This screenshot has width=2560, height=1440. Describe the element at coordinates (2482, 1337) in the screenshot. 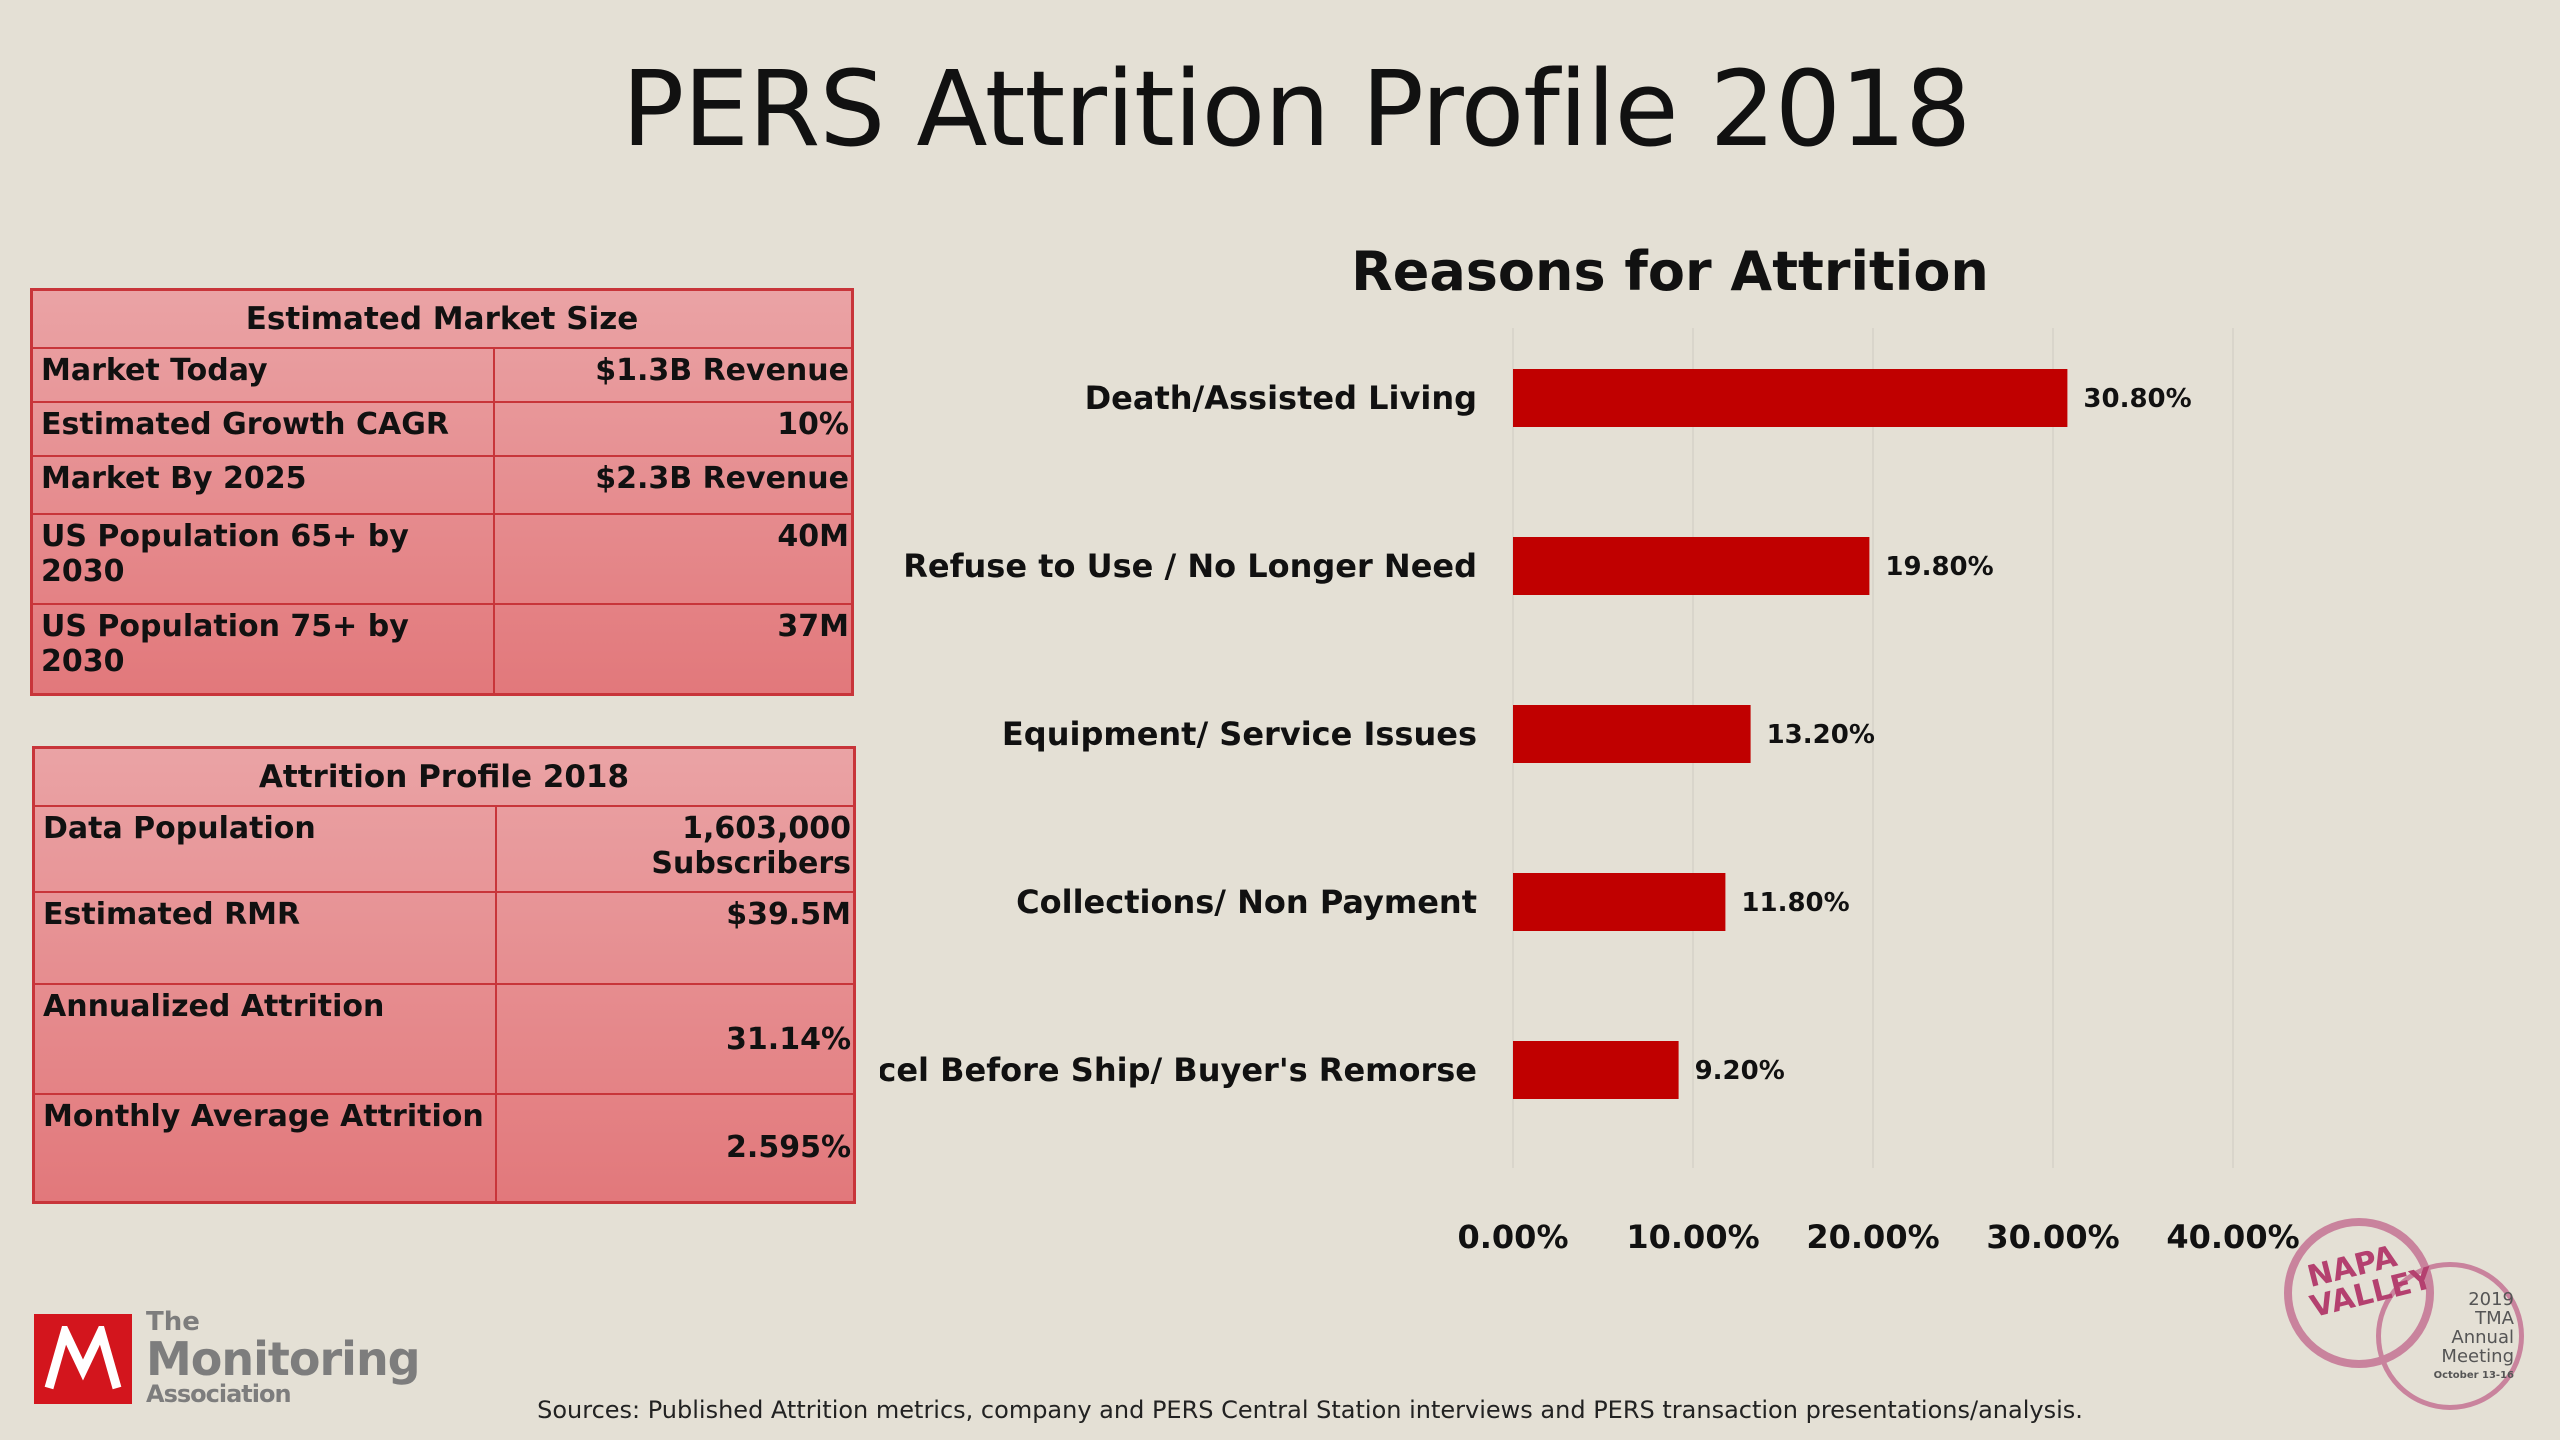

I see `badge-line1: Annual` at that location.